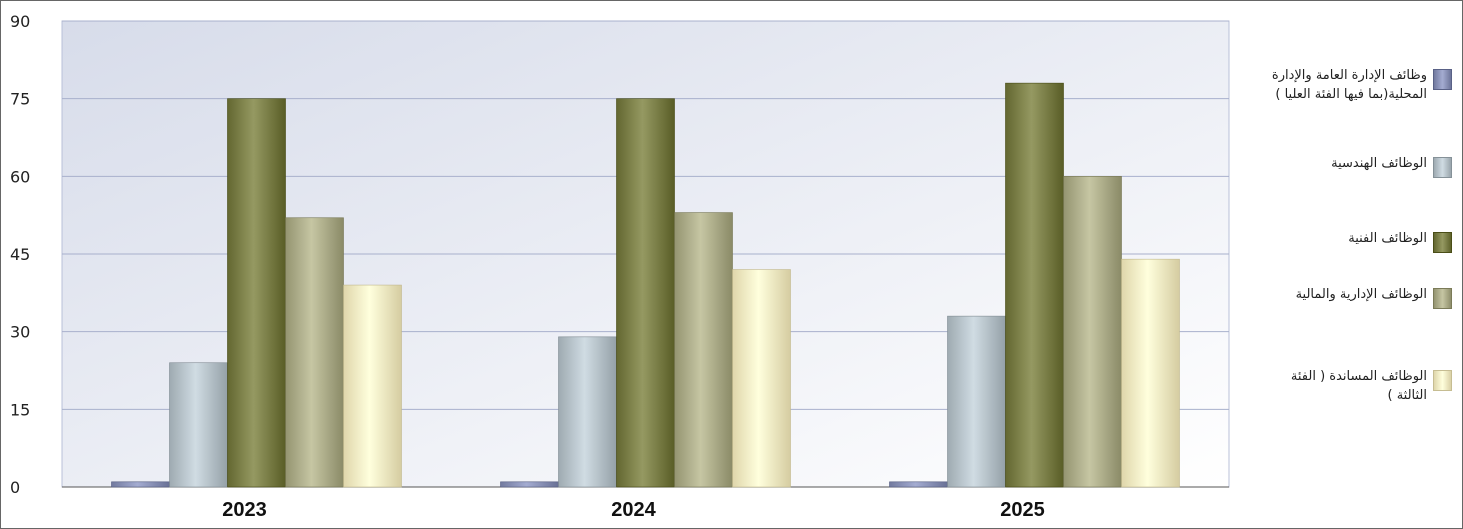  What do you see at coordinates (20, 176) in the screenshot?
I see `y-tick-label: 60` at bounding box center [20, 176].